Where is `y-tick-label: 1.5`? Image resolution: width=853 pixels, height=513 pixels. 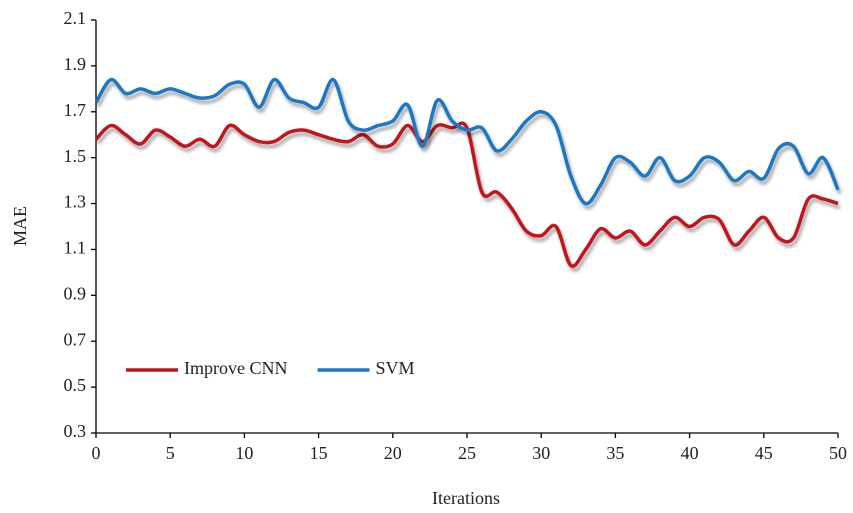
y-tick-label: 1.5 is located at coordinates (75, 156).